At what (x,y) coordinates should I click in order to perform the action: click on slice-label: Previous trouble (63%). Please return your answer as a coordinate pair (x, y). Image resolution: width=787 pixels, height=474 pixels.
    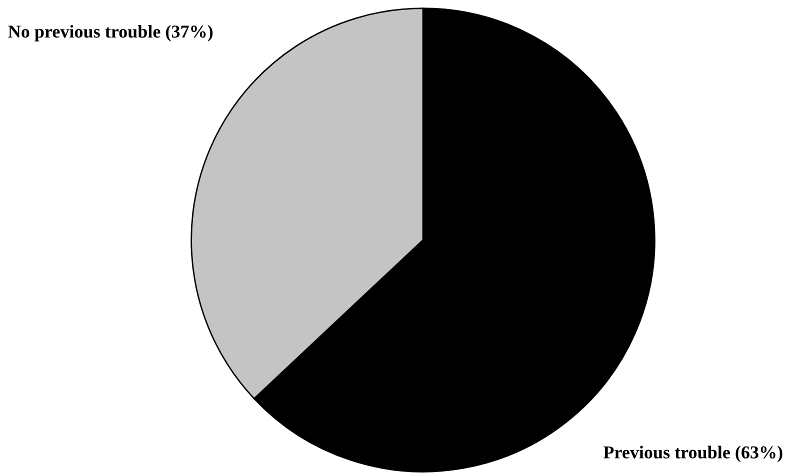
    Looking at the image, I should click on (692, 454).